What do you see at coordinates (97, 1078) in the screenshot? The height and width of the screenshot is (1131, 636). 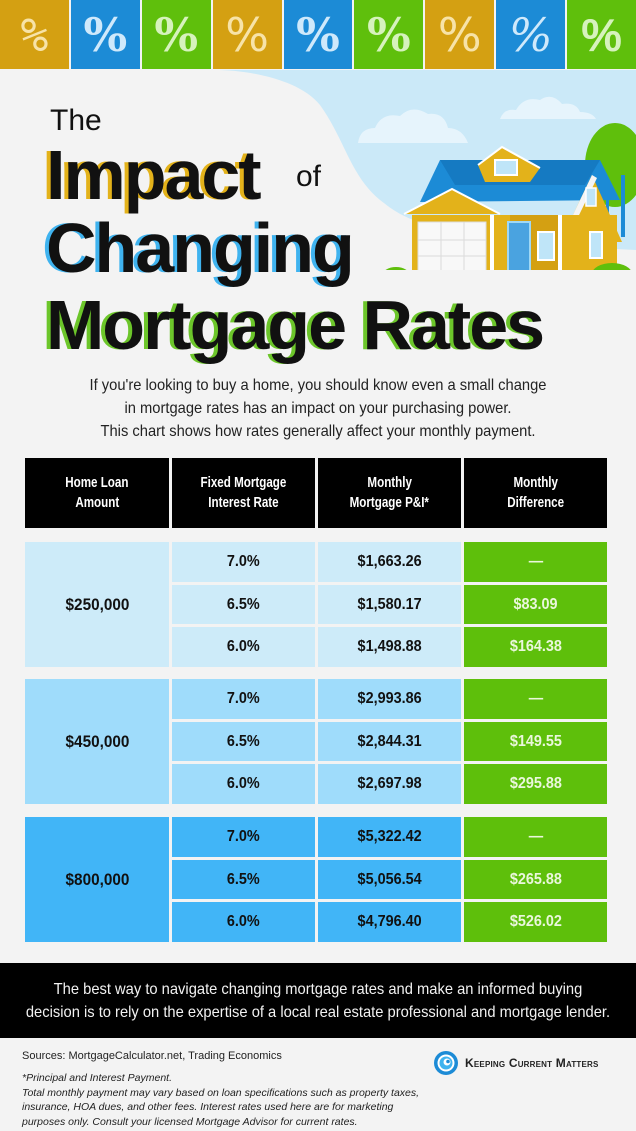 I see `footnote-asterisk: *Principal and Interest Payment.` at bounding box center [97, 1078].